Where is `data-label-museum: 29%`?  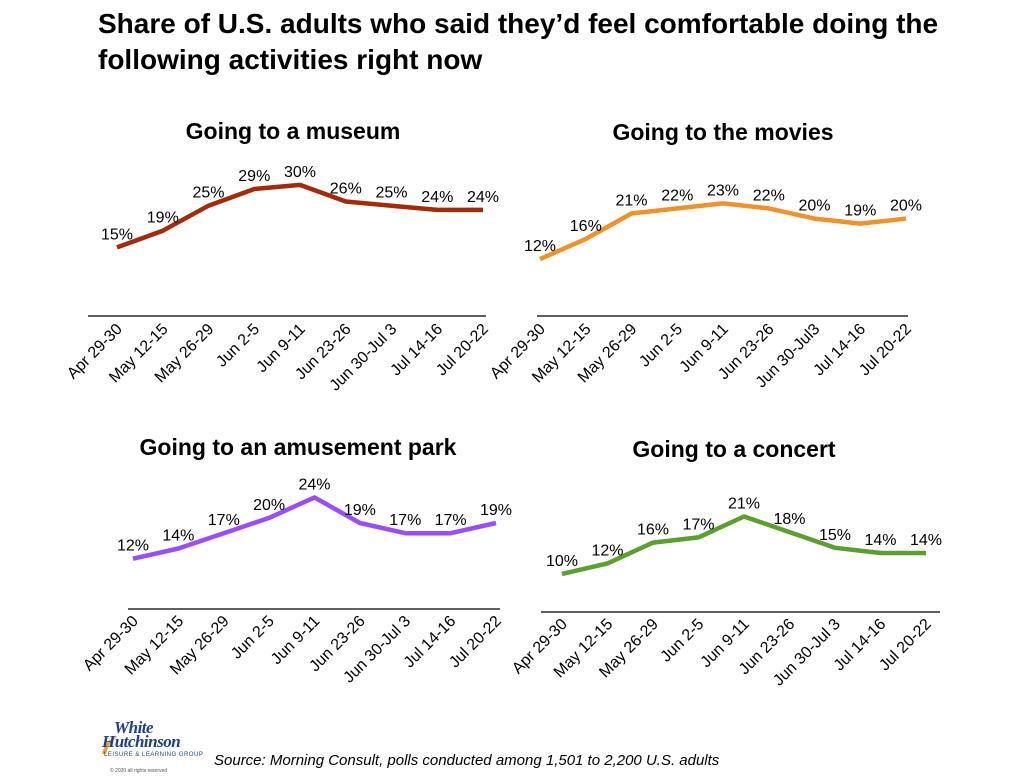 data-label-museum: 29% is located at coordinates (254, 176).